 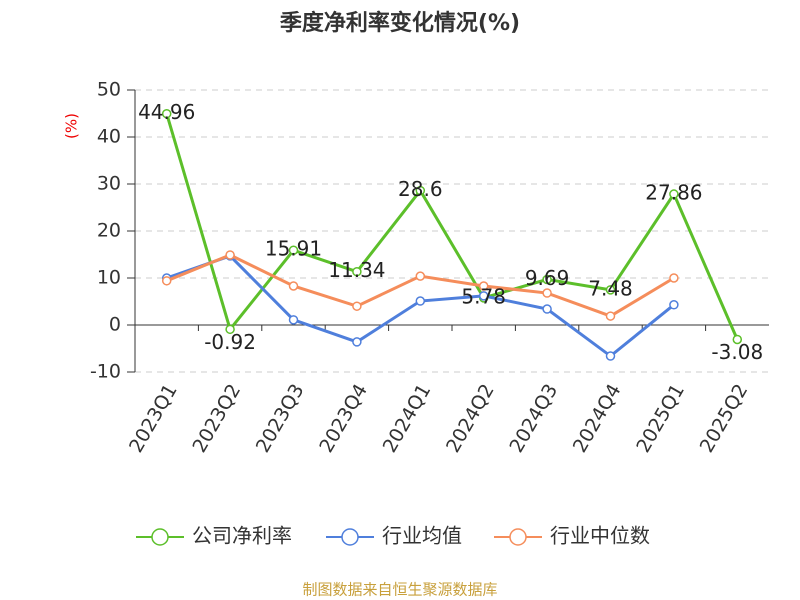 What do you see at coordinates (242, 536) in the screenshot?
I see `legend-label: 公司净利率` at bounding box center [242, 536].